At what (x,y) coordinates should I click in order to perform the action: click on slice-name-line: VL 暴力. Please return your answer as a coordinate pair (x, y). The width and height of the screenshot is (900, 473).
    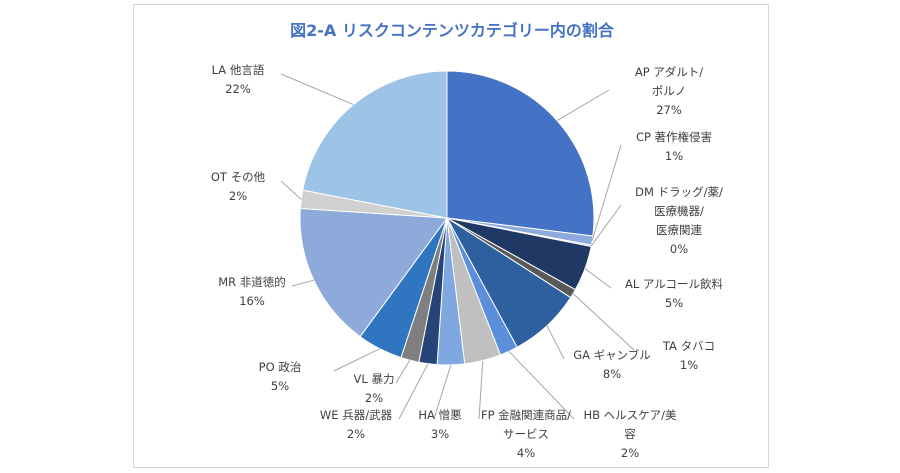
    Looking at the image, I should click on (374, 379).